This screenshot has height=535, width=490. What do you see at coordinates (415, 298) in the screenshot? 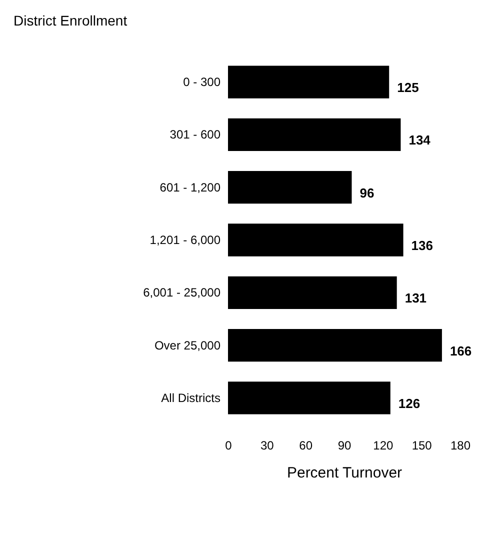
I see `data-label: 131` at bounding box center [415, 298].